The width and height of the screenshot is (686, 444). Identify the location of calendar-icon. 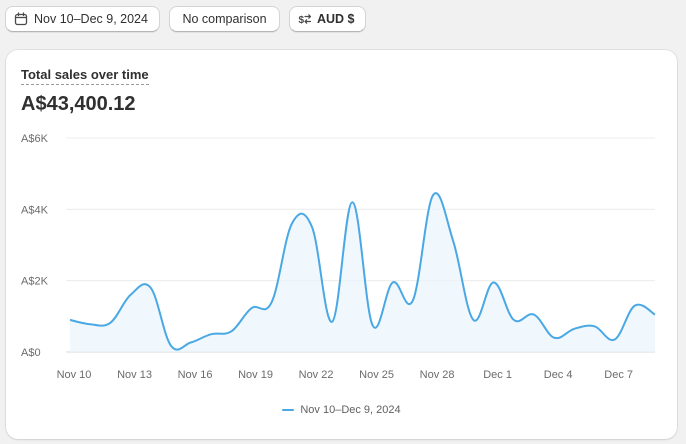
(21, 19).